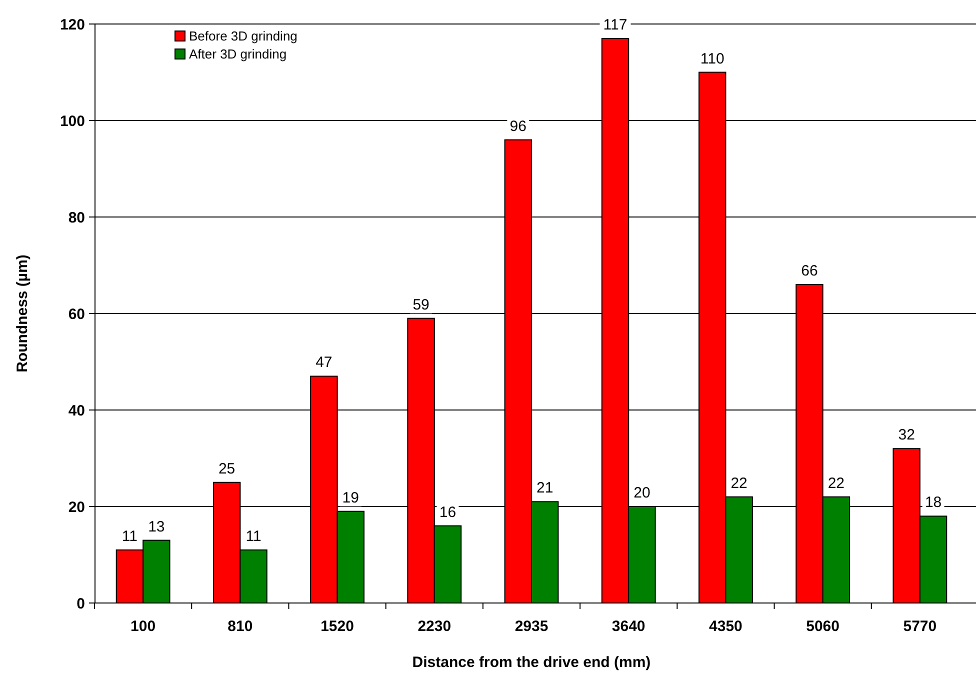 The width and height of the screenshot is (976, 675). What do you see at coordinates (531, 626) in the screenshot?
I see `x-tick-label: 2935` at bounding box center [531, 626].